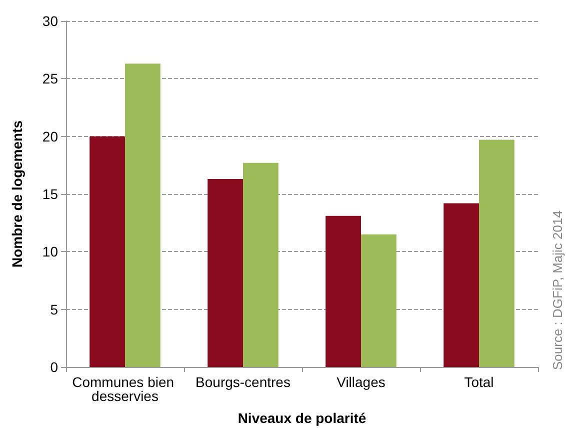 This screenshot has height=430, width=566. I want to click on x-tick-label: Total, so click(479, 382).